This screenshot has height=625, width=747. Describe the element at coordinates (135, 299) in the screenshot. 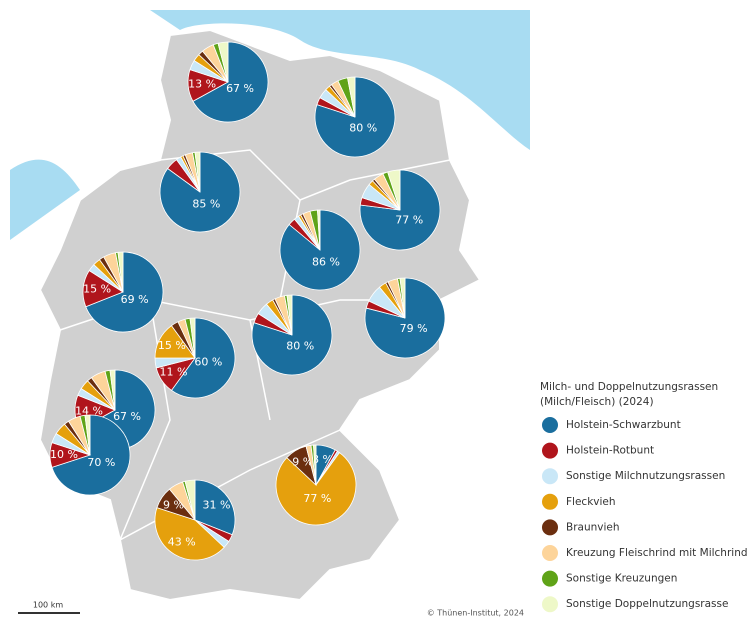

I see `slice-label: 69 %` at that location.